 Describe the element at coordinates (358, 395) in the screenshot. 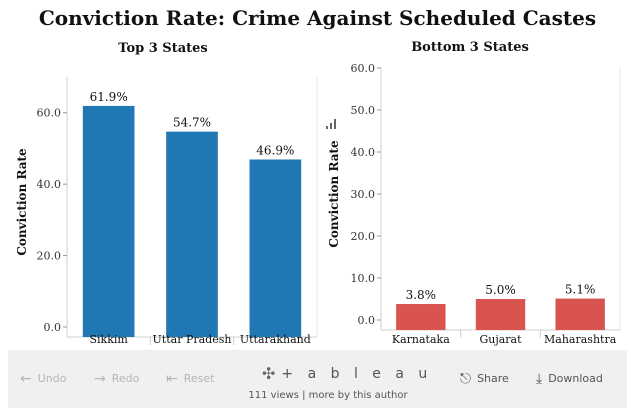

I see `more-by-author-link: more by this author` at that location.